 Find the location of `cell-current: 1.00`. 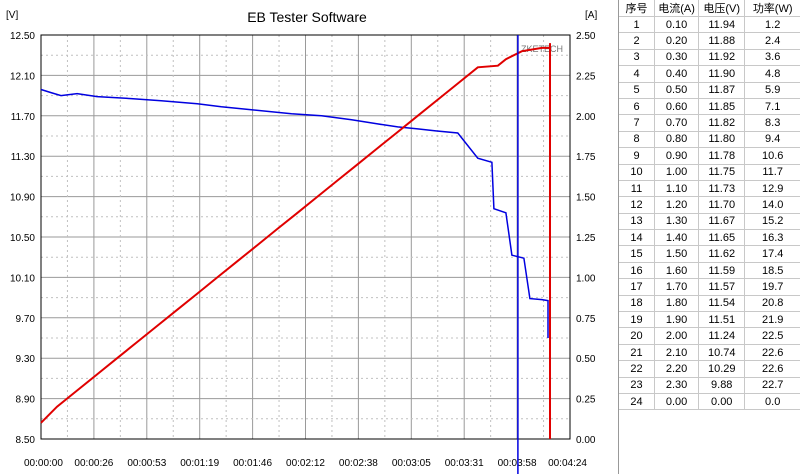

cell-current: 1.00 is located at coordinates (677, 172).